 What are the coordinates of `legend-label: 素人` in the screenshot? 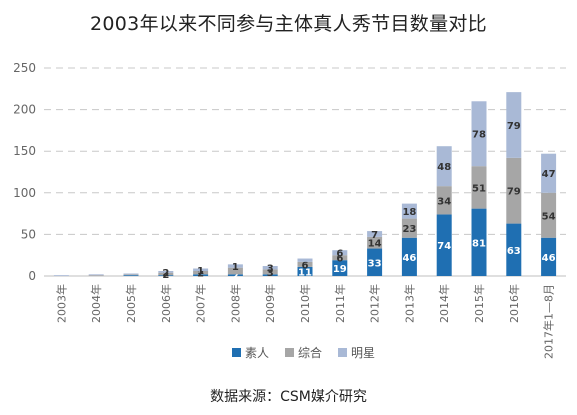 It's located at (257, 353).